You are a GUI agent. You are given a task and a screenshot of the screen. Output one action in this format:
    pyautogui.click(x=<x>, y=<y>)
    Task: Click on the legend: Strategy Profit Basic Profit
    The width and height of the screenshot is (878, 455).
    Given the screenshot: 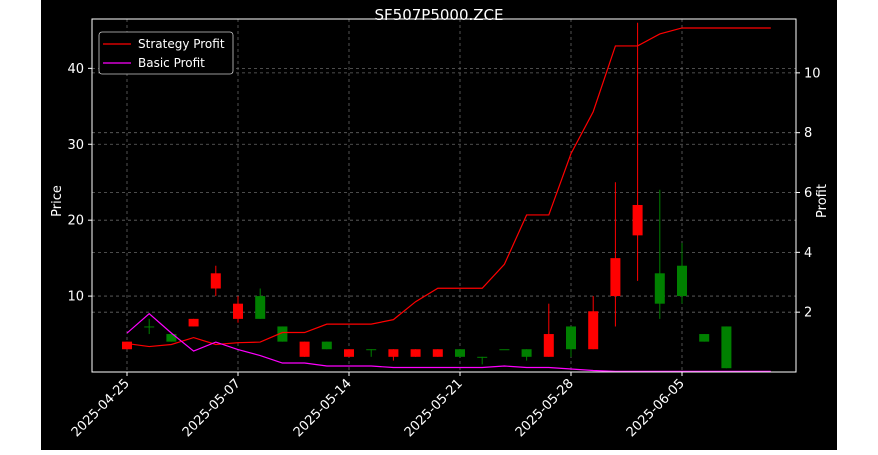 What is the action you would take?
    pyautogui.click(x=166, y=53)
    